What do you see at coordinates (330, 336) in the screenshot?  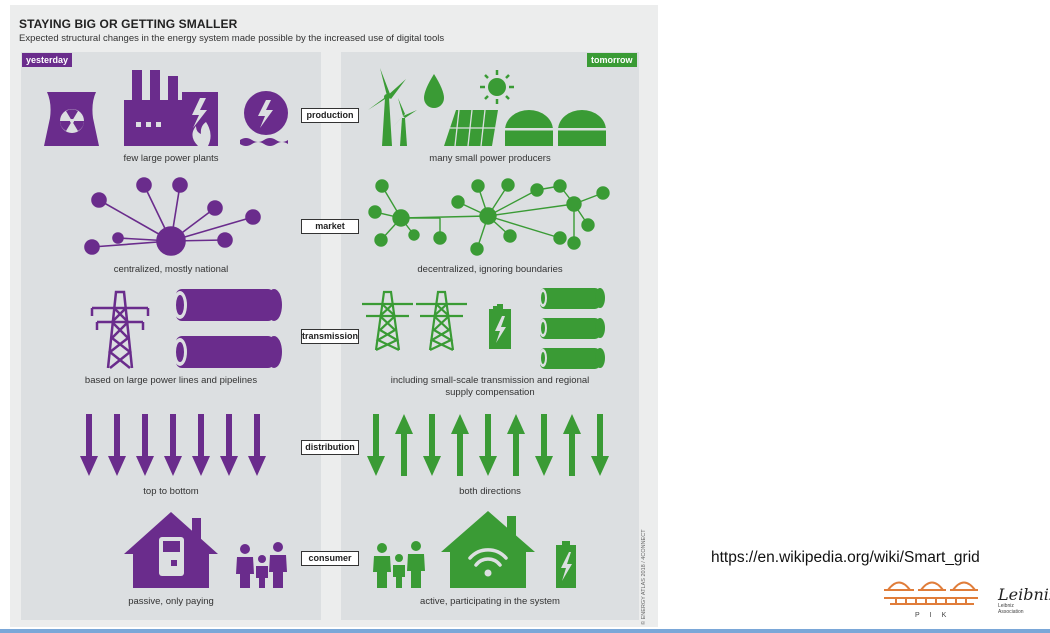 I see `category-transmission: transmission` at bounding box center [330, 336].